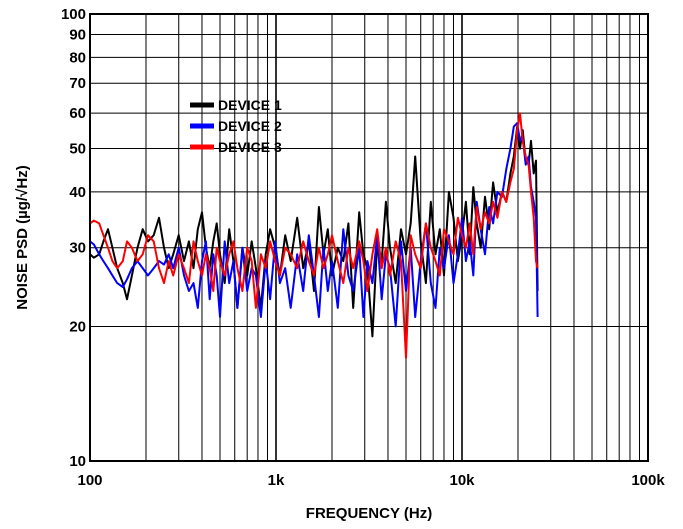 The image size is (683, 529). Describe the element at coordinates (89, 480) in the screenshot. I see `x-tick-label: 100` at that location.